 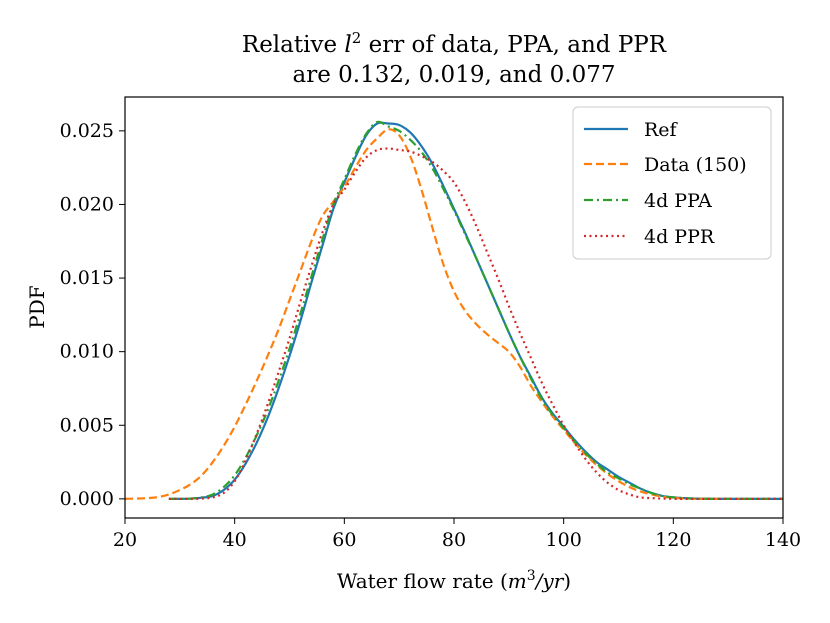 What do you see at coordinates (454, 540) in the screenshot?
I see `x-tick-label: 80` at bounding box center [454, 540].